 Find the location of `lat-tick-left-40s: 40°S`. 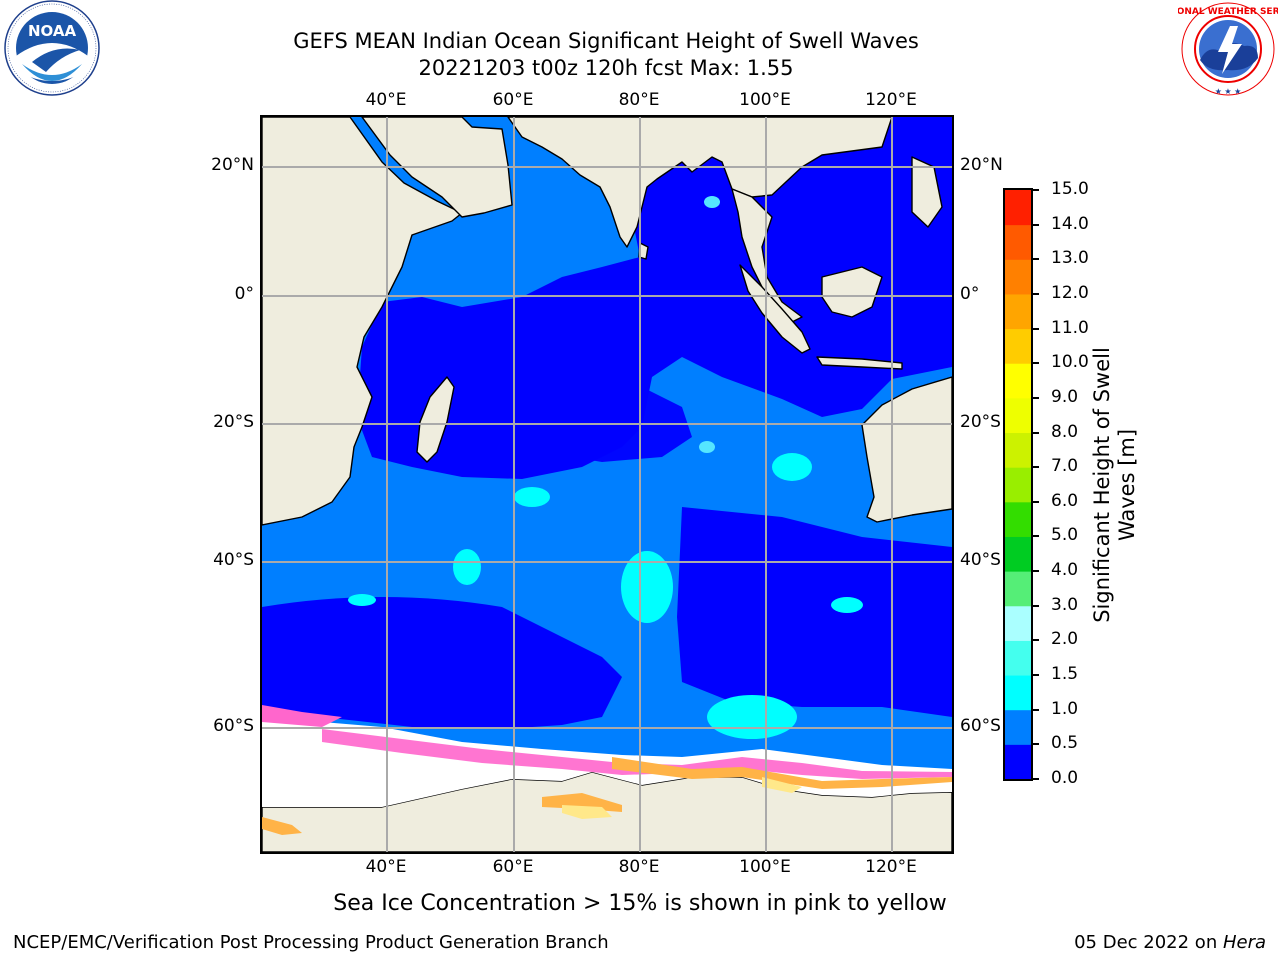

lat-tick-left-40s: 40°S is located at coordinates (233, 560).